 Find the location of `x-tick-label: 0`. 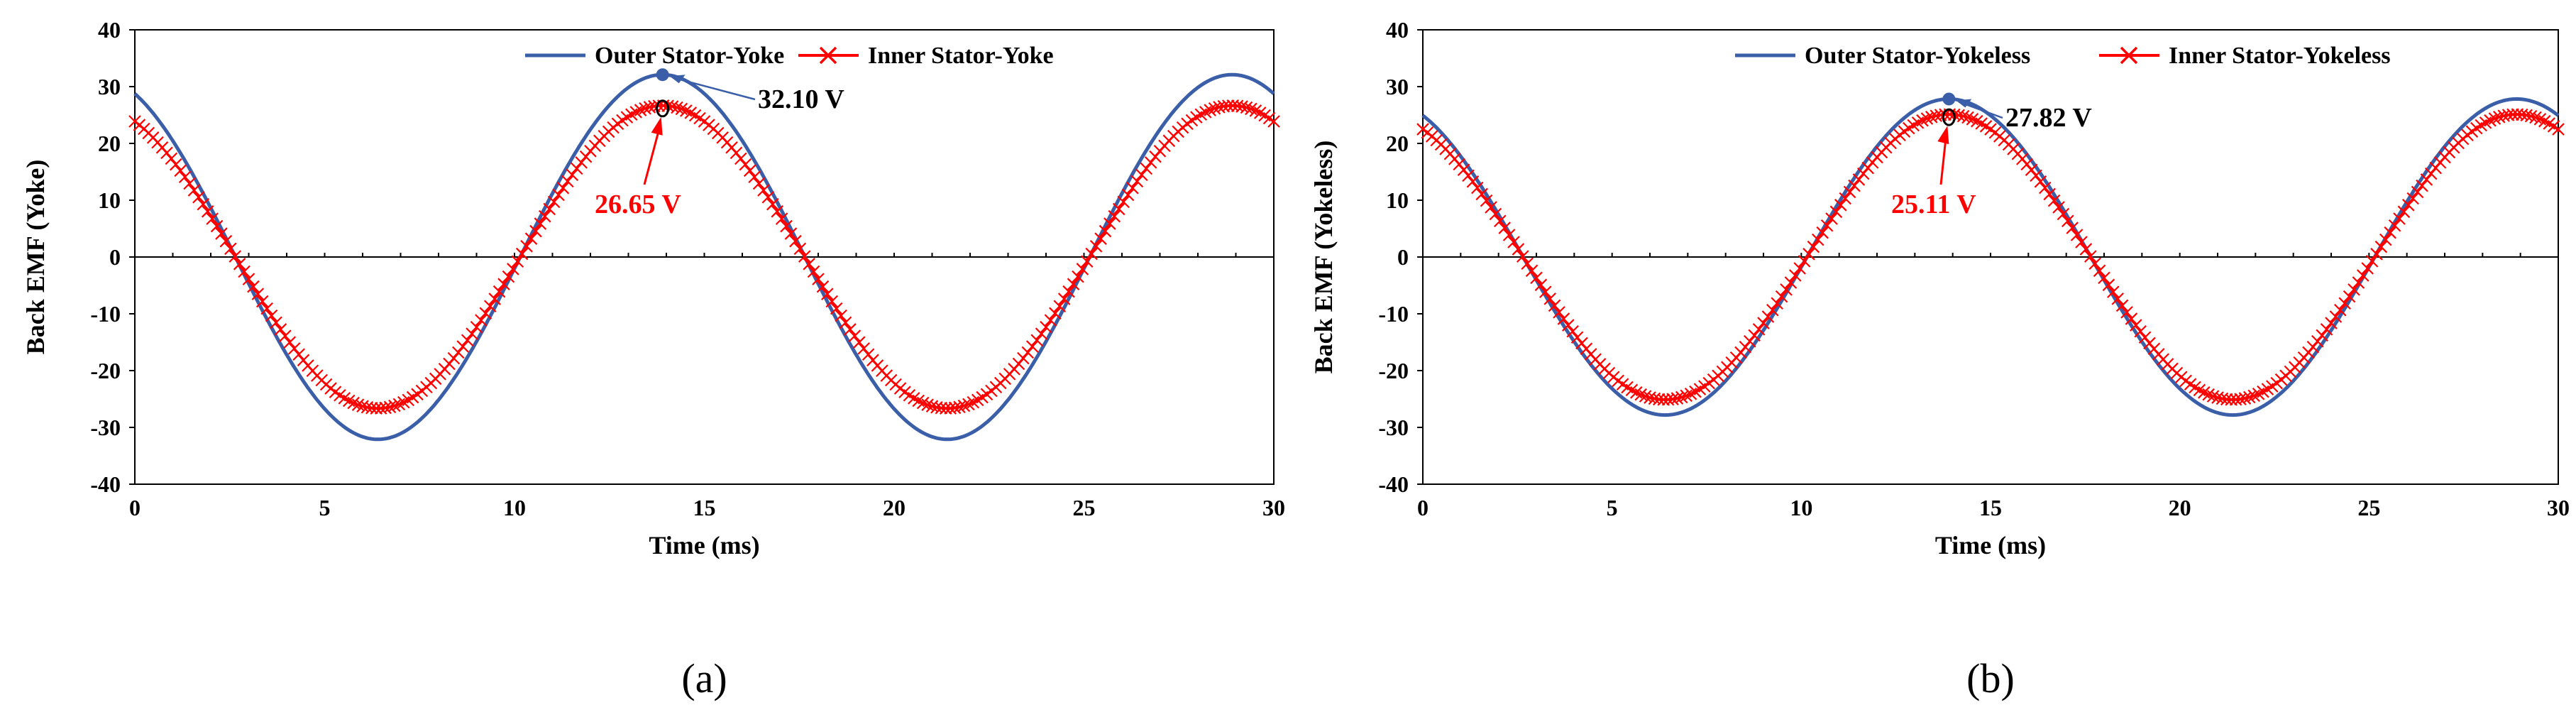

x-tick-label: 0 is located at coordinates (135, 507).